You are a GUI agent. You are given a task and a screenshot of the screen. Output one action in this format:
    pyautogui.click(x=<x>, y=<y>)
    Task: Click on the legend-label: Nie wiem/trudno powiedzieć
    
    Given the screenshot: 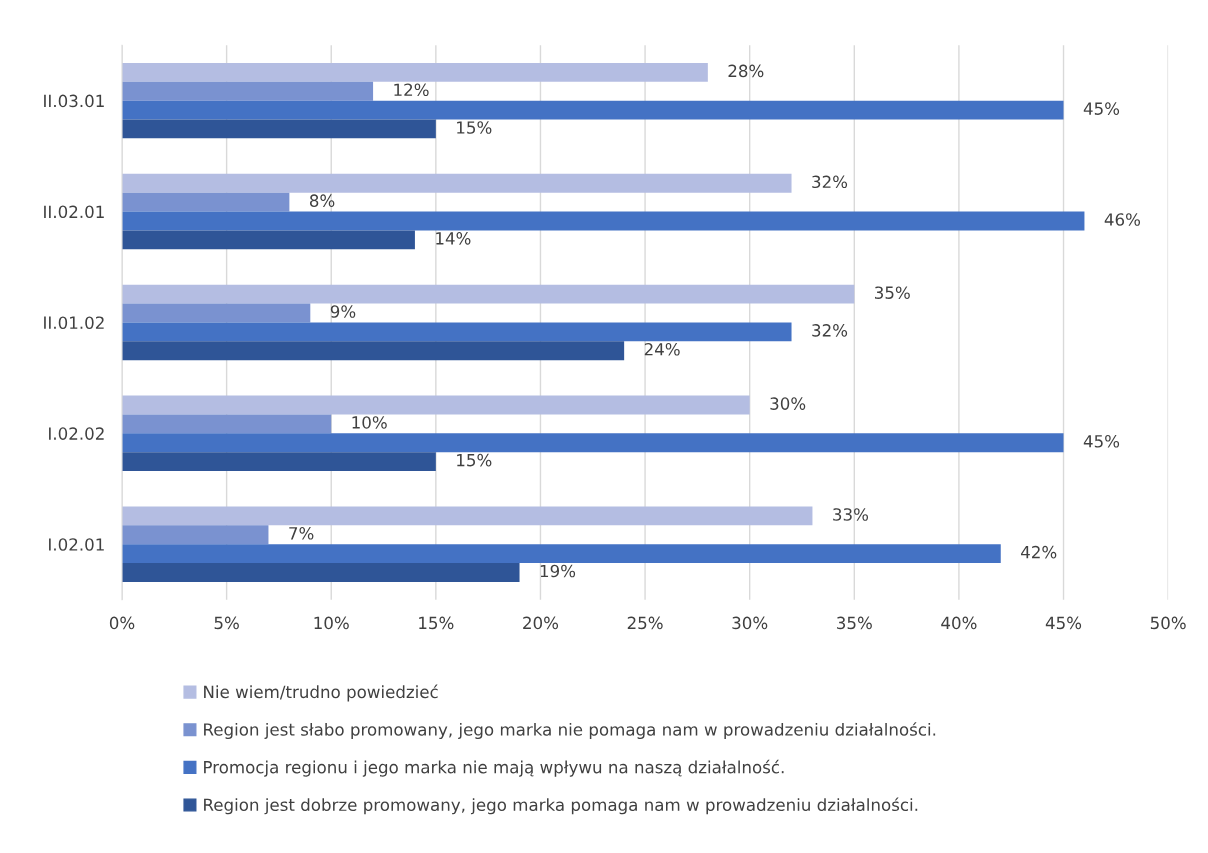 What is the action you would take?
    pyautogui.click(x=321, y=693)
    